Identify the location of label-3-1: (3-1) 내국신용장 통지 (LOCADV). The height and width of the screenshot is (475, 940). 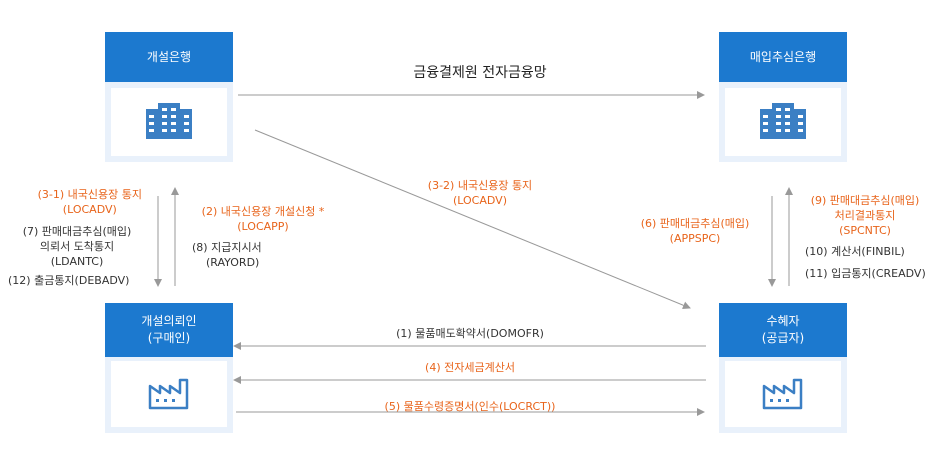
(89, 202).